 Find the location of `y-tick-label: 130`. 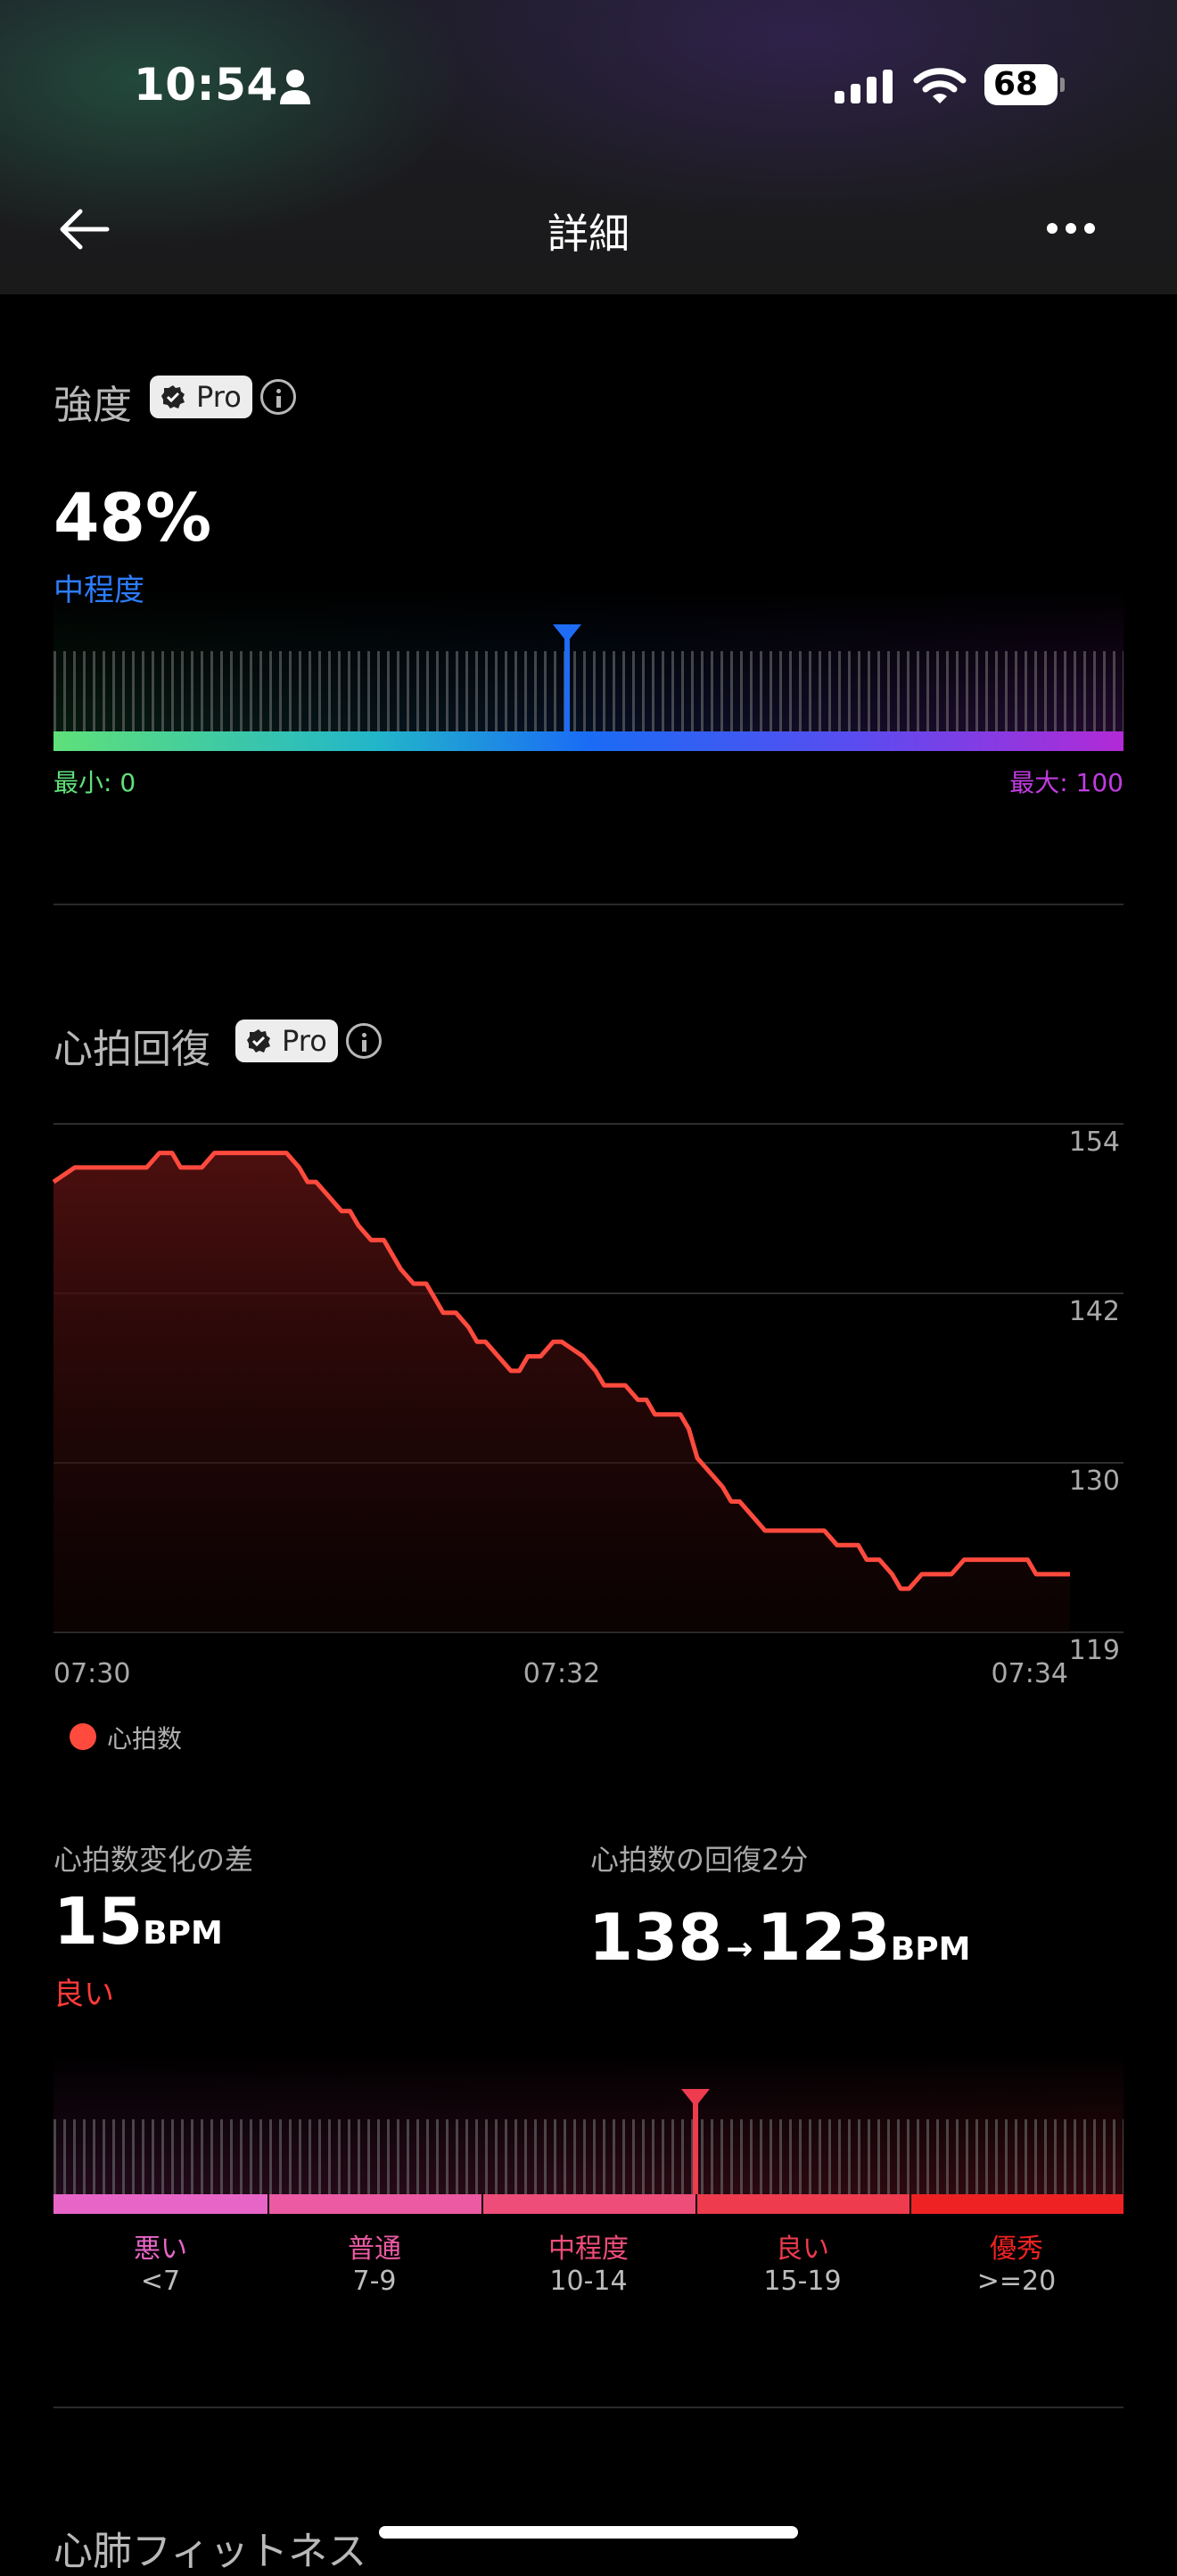

y-tick-label: 130 is located at coordinates (1094, 1482).